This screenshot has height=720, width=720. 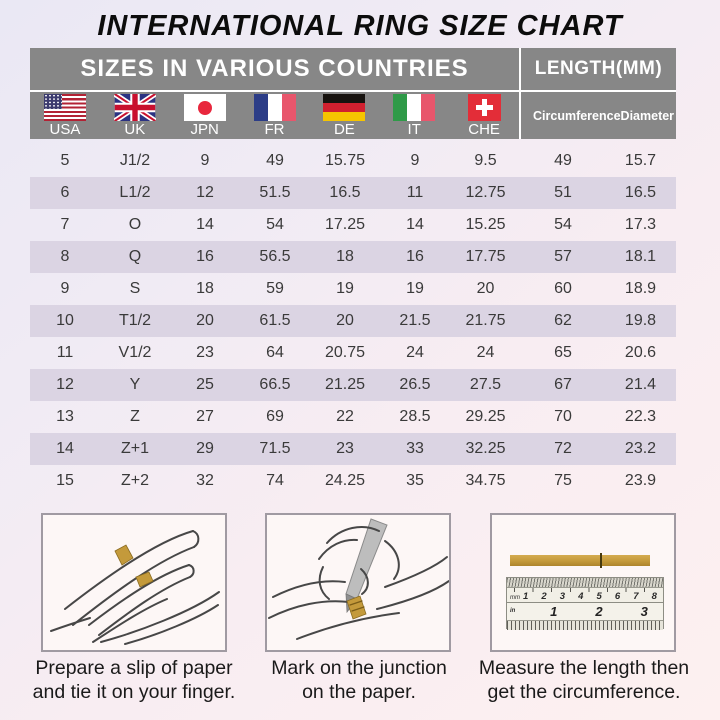 I want to click on table-cell: 51.5, so click(x=275, y=192).